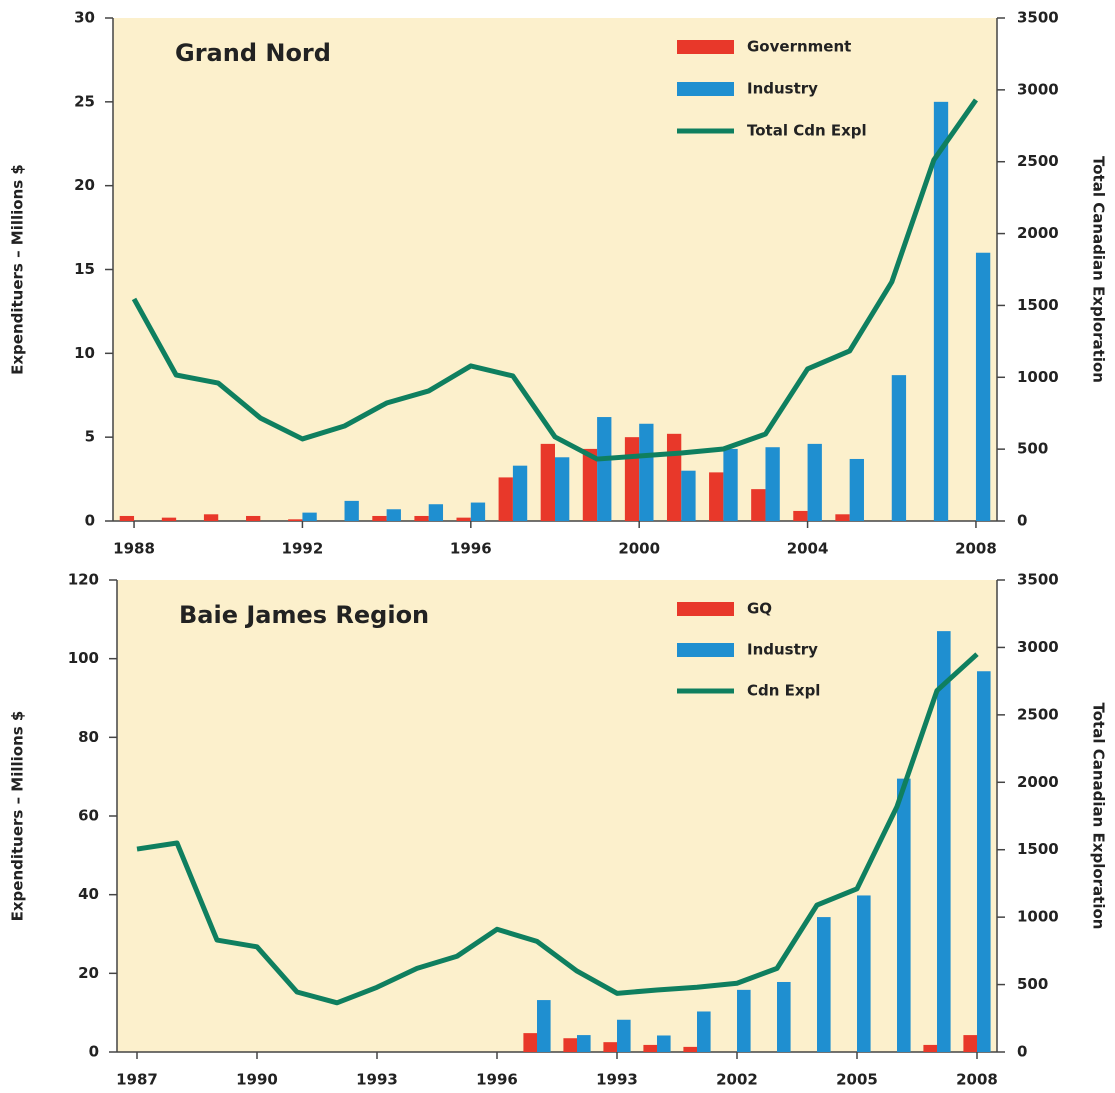 The image size is (1115, 1093). Describe the element at coordinates (134, 549) in the screenshot. I see `x-tick-label: 1988` at that location.